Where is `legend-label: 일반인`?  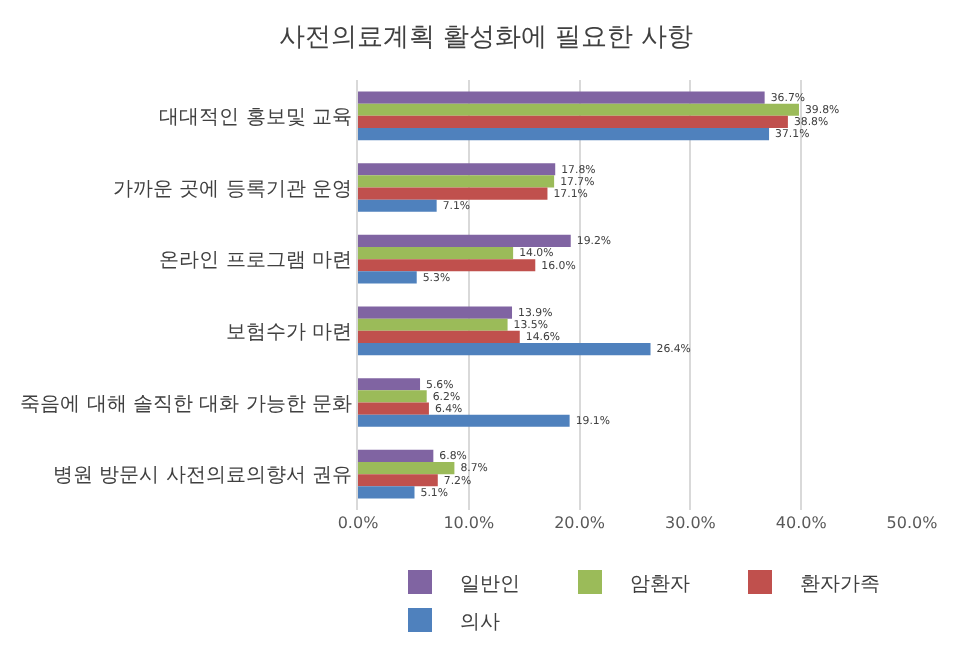
legend-label: 일반인 is located at coordinates (490, 584).